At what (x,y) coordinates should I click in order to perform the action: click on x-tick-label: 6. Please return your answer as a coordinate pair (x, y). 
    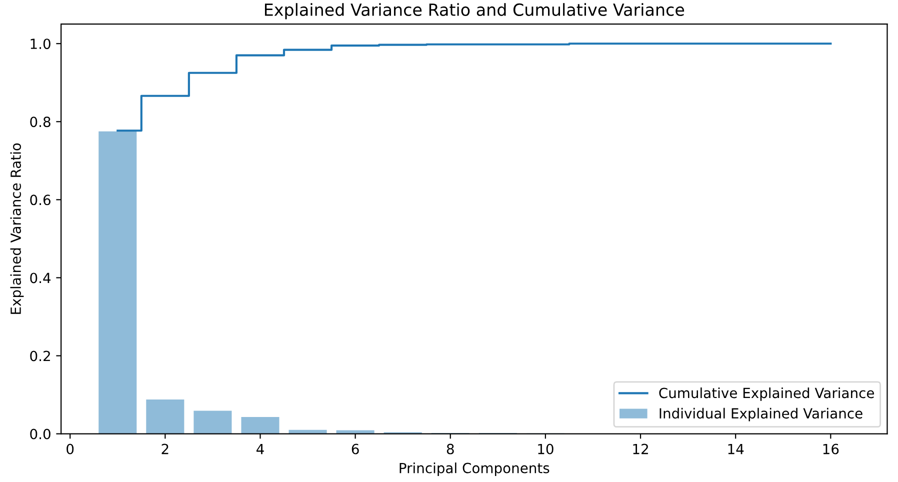
    Looking at the image, I should click on (355, 449).